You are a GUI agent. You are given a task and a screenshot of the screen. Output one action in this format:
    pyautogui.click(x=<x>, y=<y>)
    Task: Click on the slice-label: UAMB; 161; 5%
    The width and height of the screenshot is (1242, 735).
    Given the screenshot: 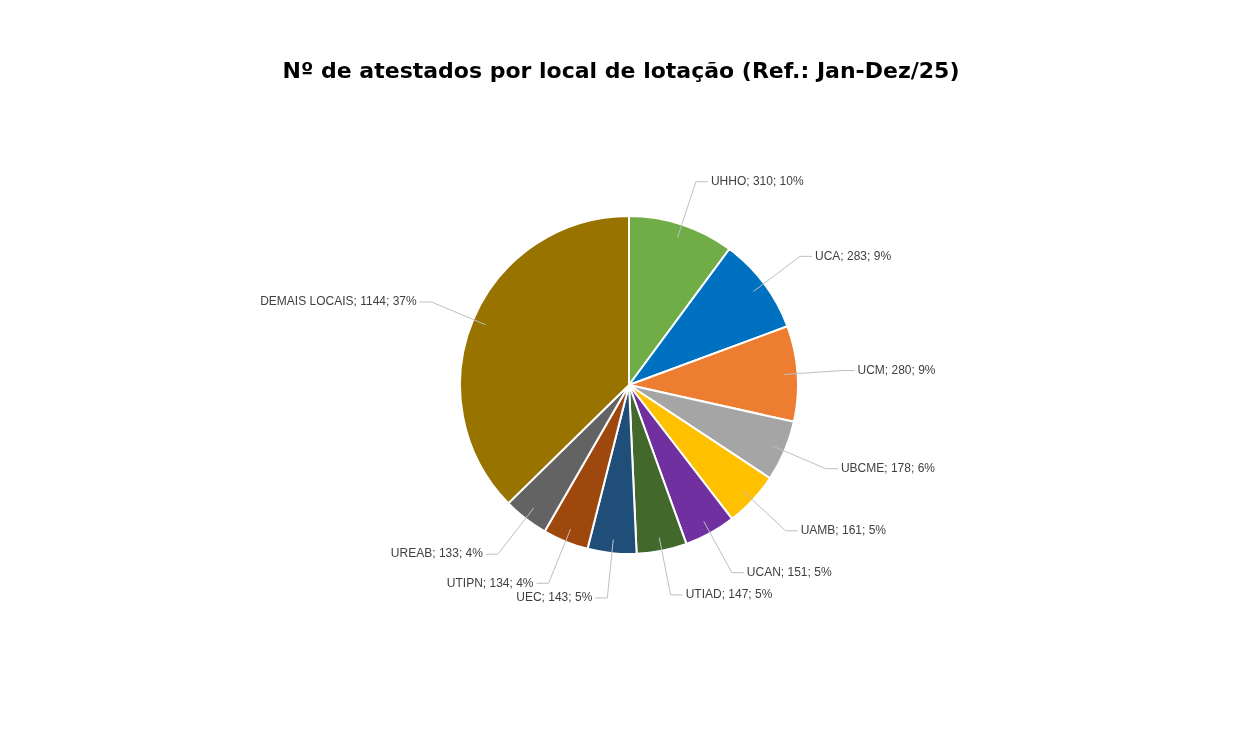 What is the action you would take?
    pyautogui.click(x=843, y=530)
    